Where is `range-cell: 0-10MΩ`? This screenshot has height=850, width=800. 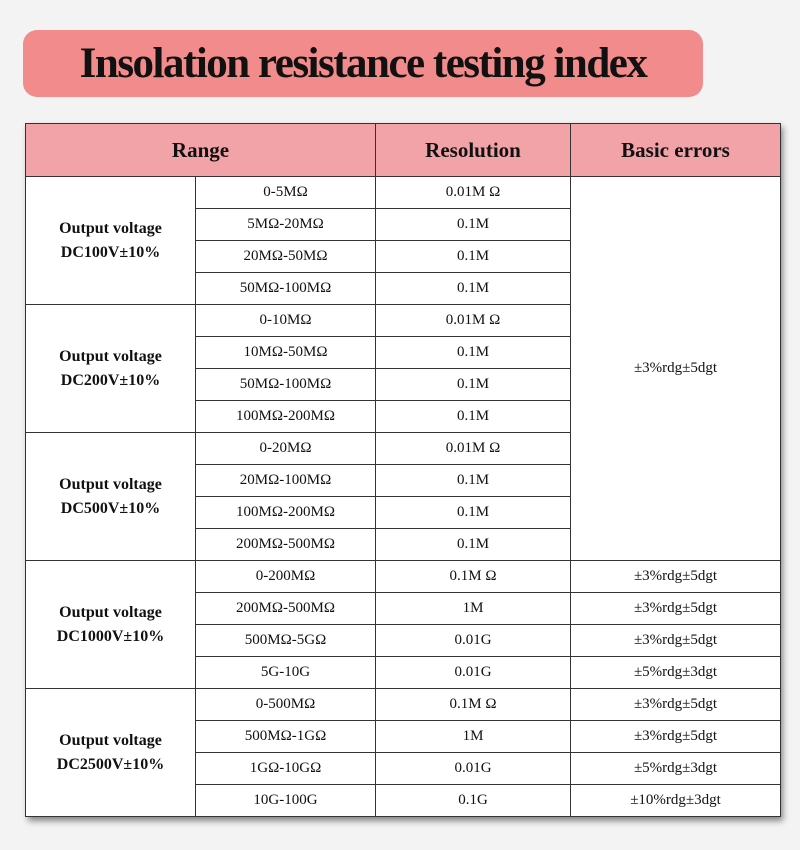
range-cell: 0-10MΩ is located at coordinates (285, 320).